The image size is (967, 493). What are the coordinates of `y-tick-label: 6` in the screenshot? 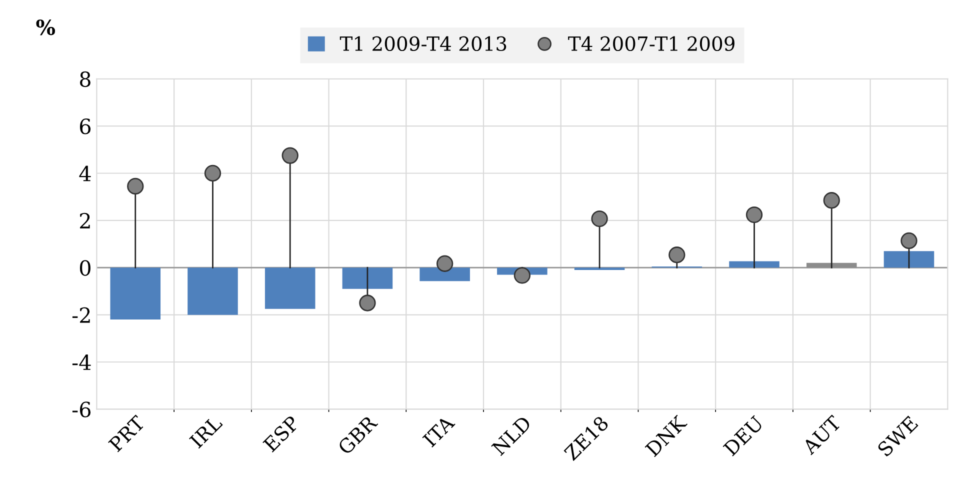 It's located at (85, 126).